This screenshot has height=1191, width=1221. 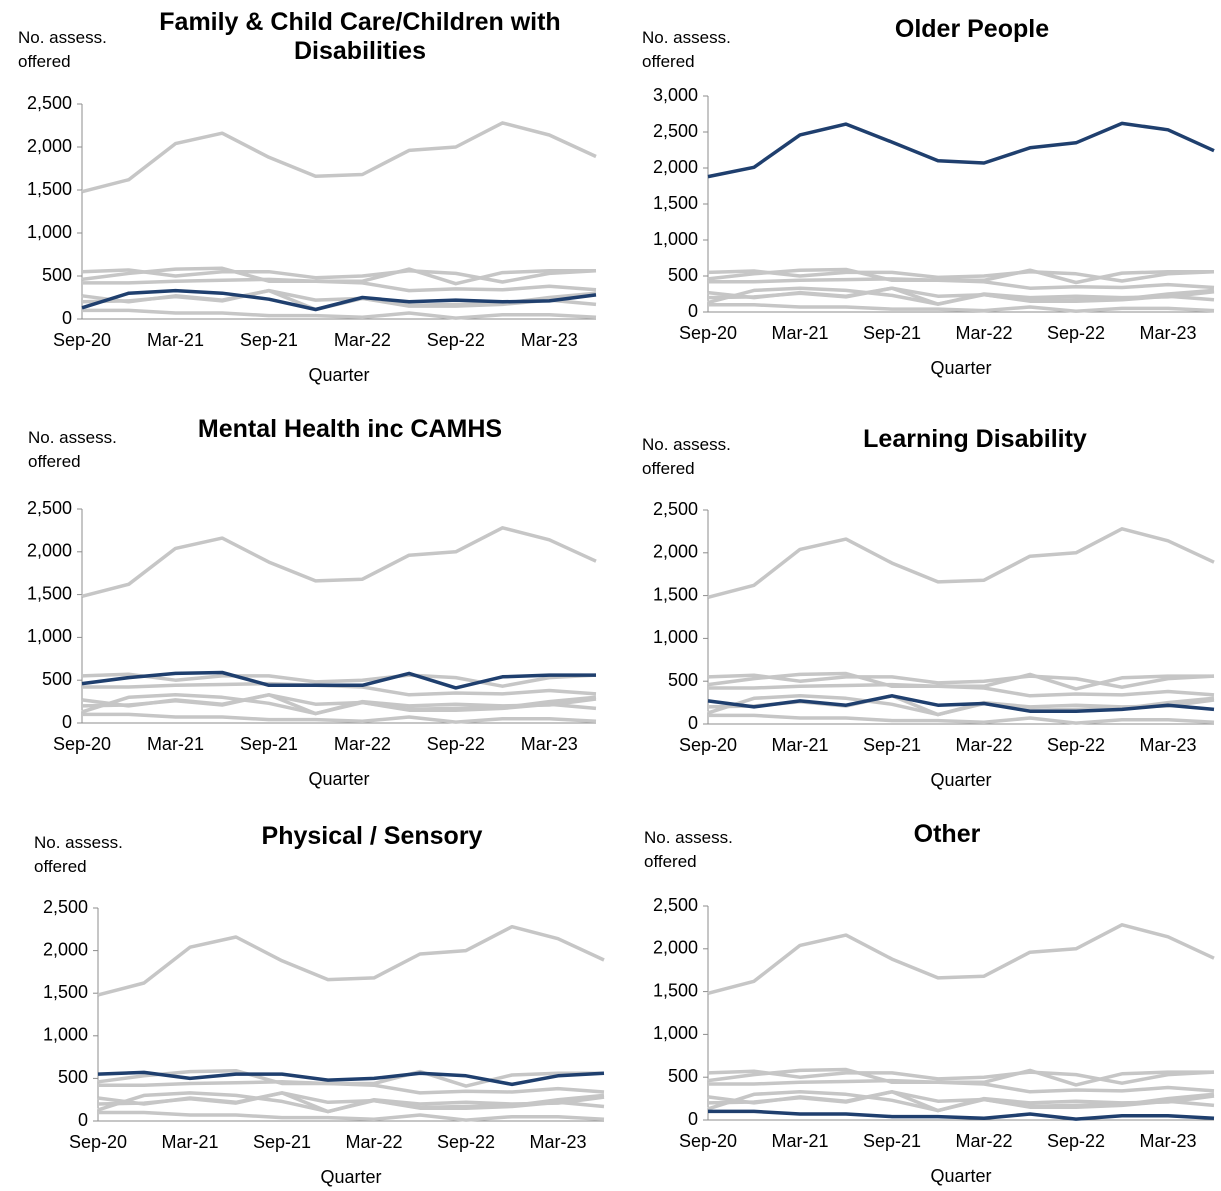 What do you see at coordinates (372, 836) in the screenshot?
I see `chart-title: Physical / Sensory` at bounding box center [372, 836].